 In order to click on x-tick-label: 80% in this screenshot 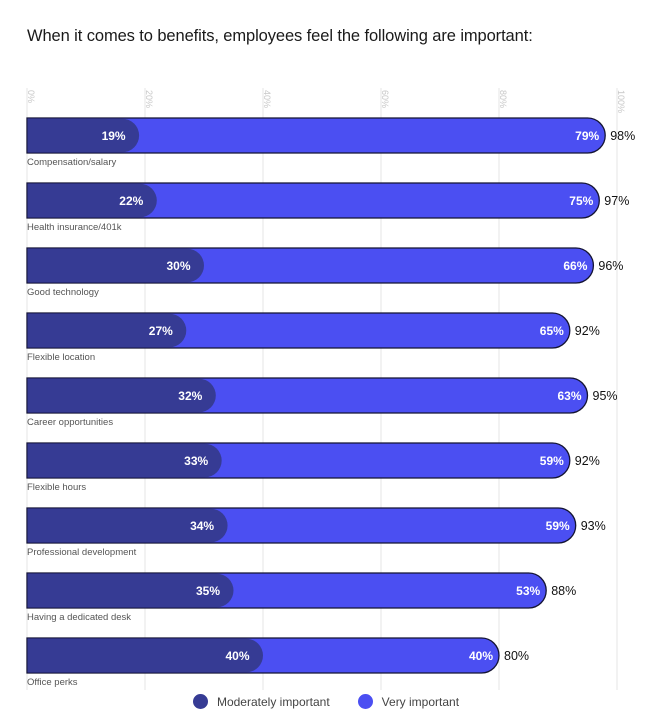, I will do `click(503, 99)`.